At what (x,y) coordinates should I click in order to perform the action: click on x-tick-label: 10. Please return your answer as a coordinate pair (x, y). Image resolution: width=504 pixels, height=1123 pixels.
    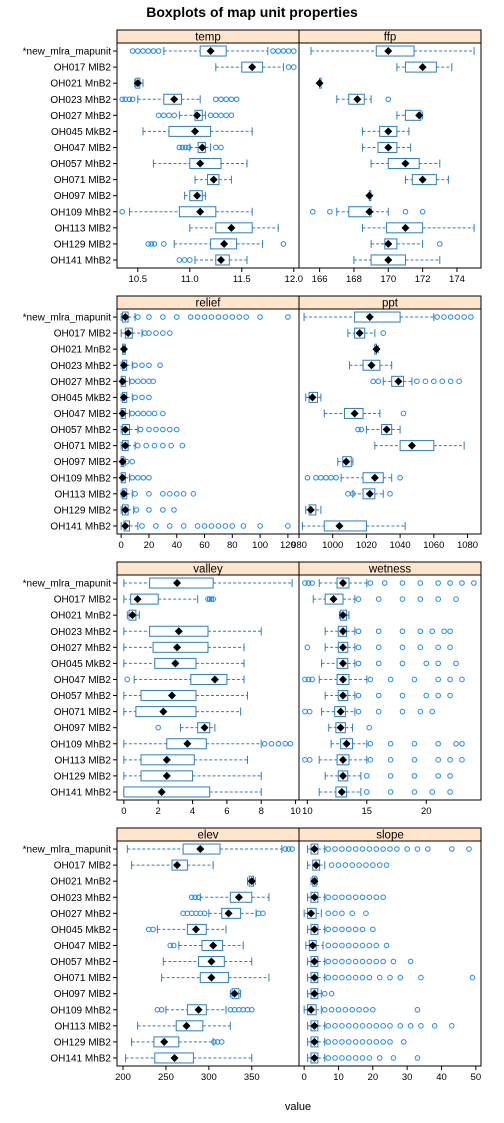
    Looking at the image, I should click on (307, 811).